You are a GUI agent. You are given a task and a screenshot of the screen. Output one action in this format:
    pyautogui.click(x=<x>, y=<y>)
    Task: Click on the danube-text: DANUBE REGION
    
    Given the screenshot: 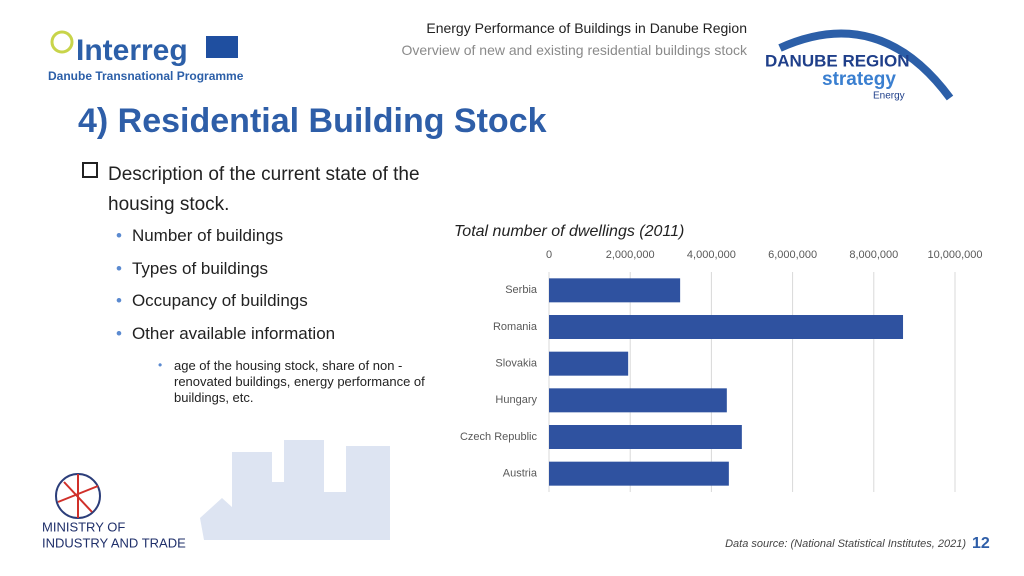 What is the action you would take?
    pyautogui.click(x=837, y=60)
    